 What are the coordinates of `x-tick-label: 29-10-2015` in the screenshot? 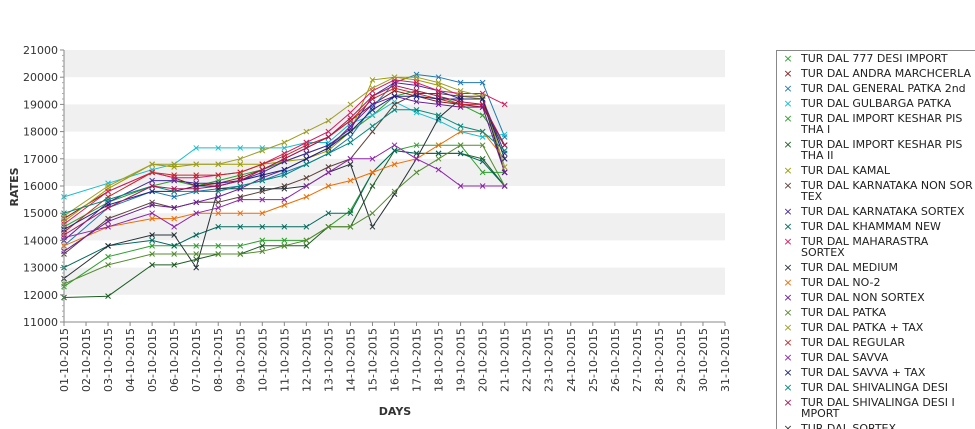 It's located at (681, 360).